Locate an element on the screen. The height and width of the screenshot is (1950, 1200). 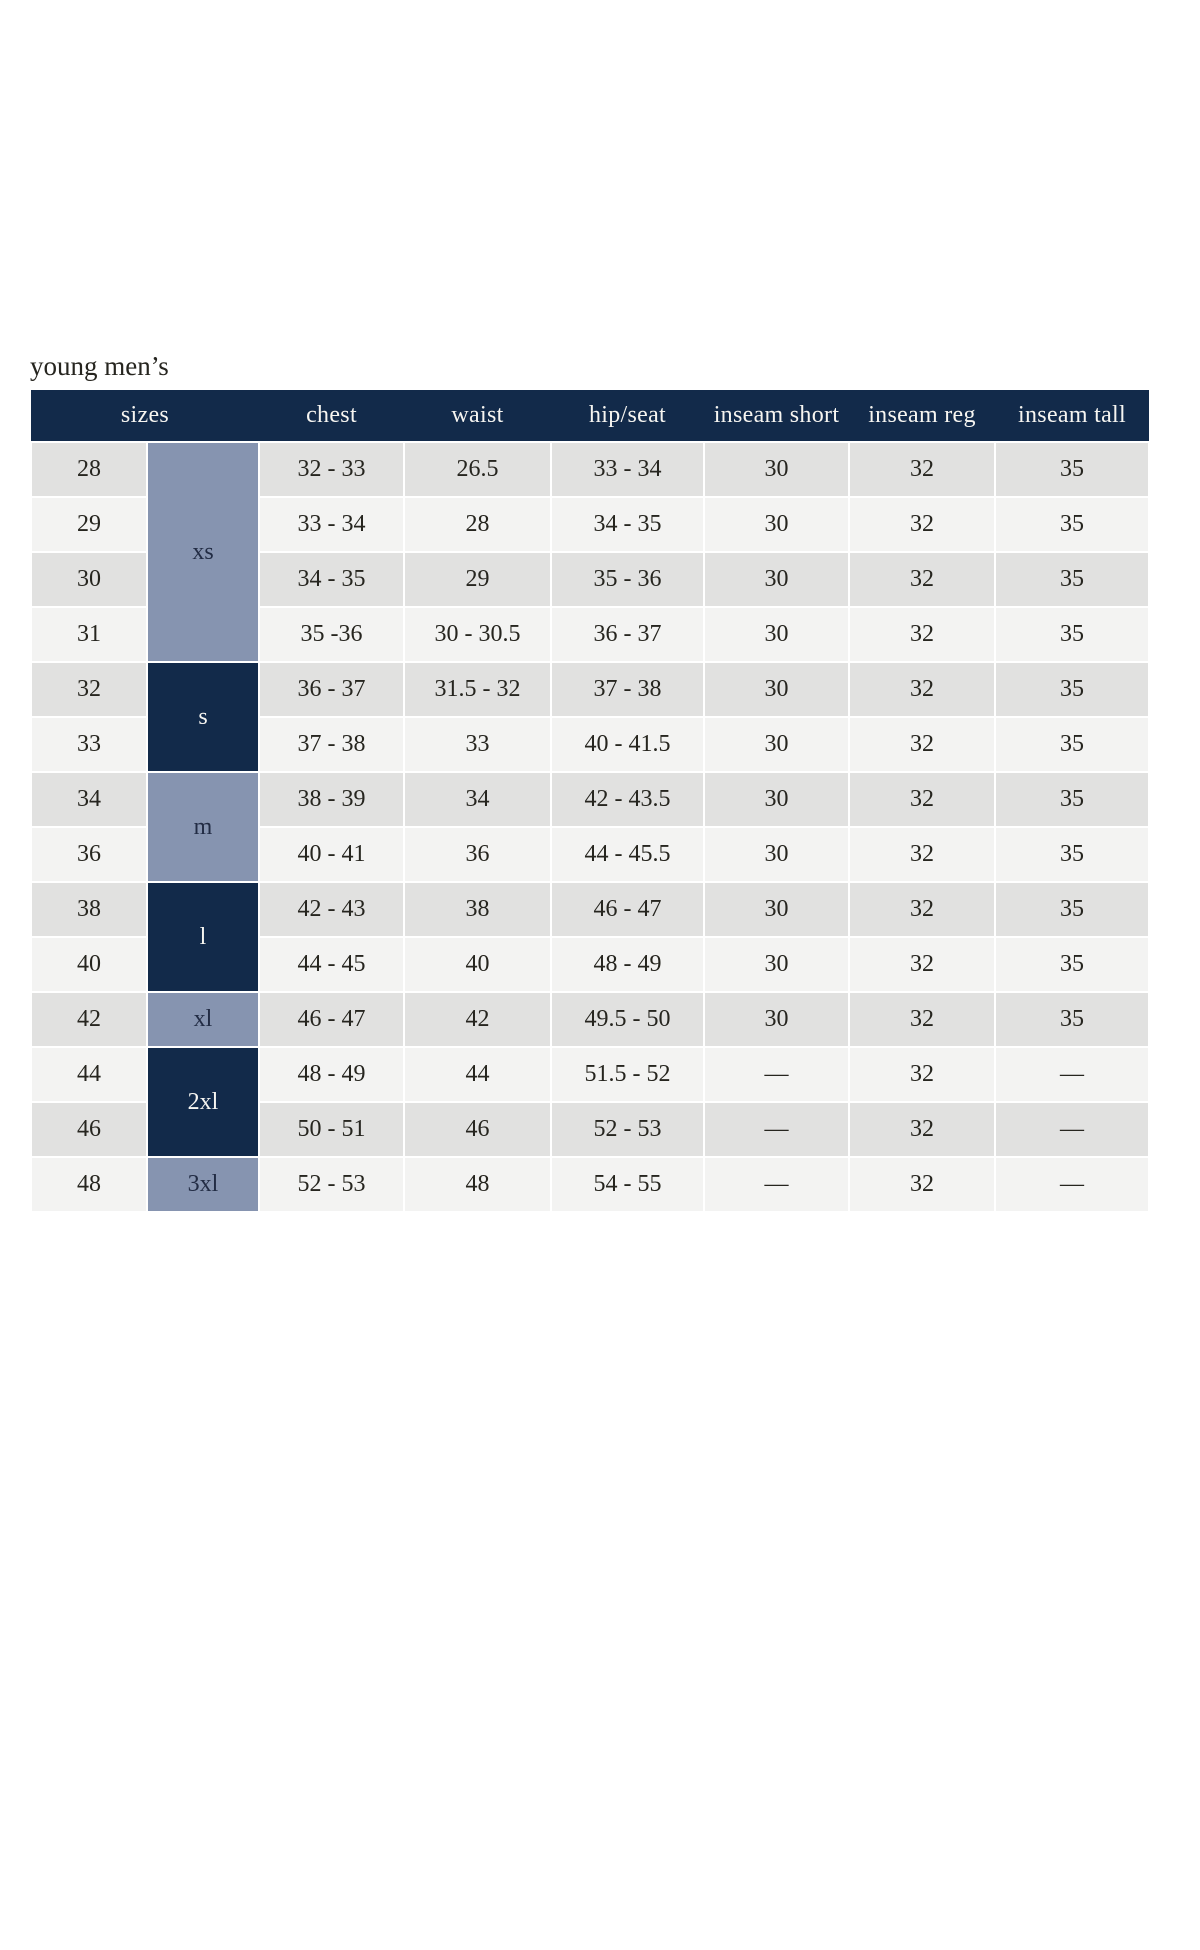
hip-seat-cell: 34 - 35 is located at coordinates (627, 524).